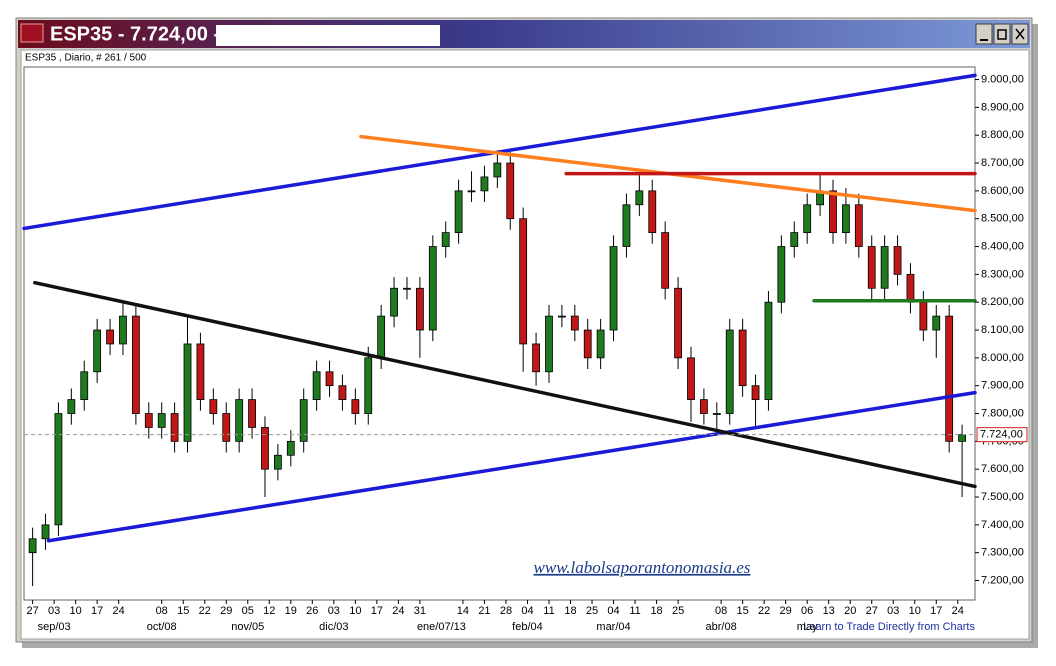 The height and width of the screenshot is (666, 1056). I want to click on y-tick-label: 7.800,00, so click(1002, 413).